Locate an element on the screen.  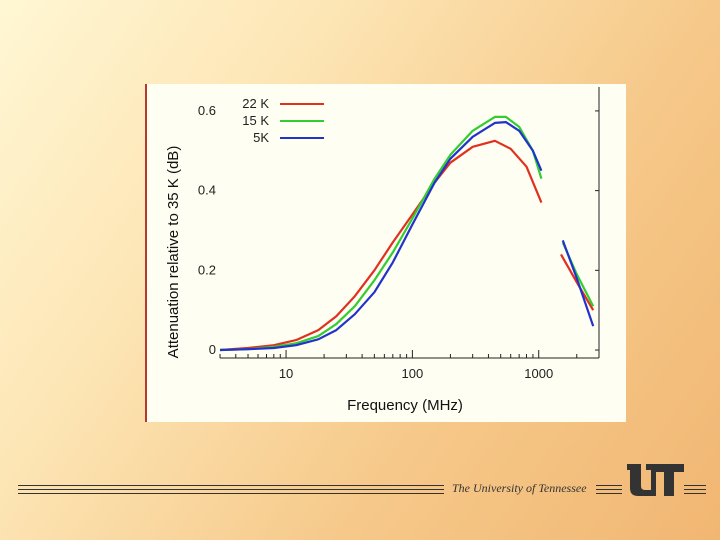
legend: 22 K 15 K 5K is located at coordinates (283, 120).